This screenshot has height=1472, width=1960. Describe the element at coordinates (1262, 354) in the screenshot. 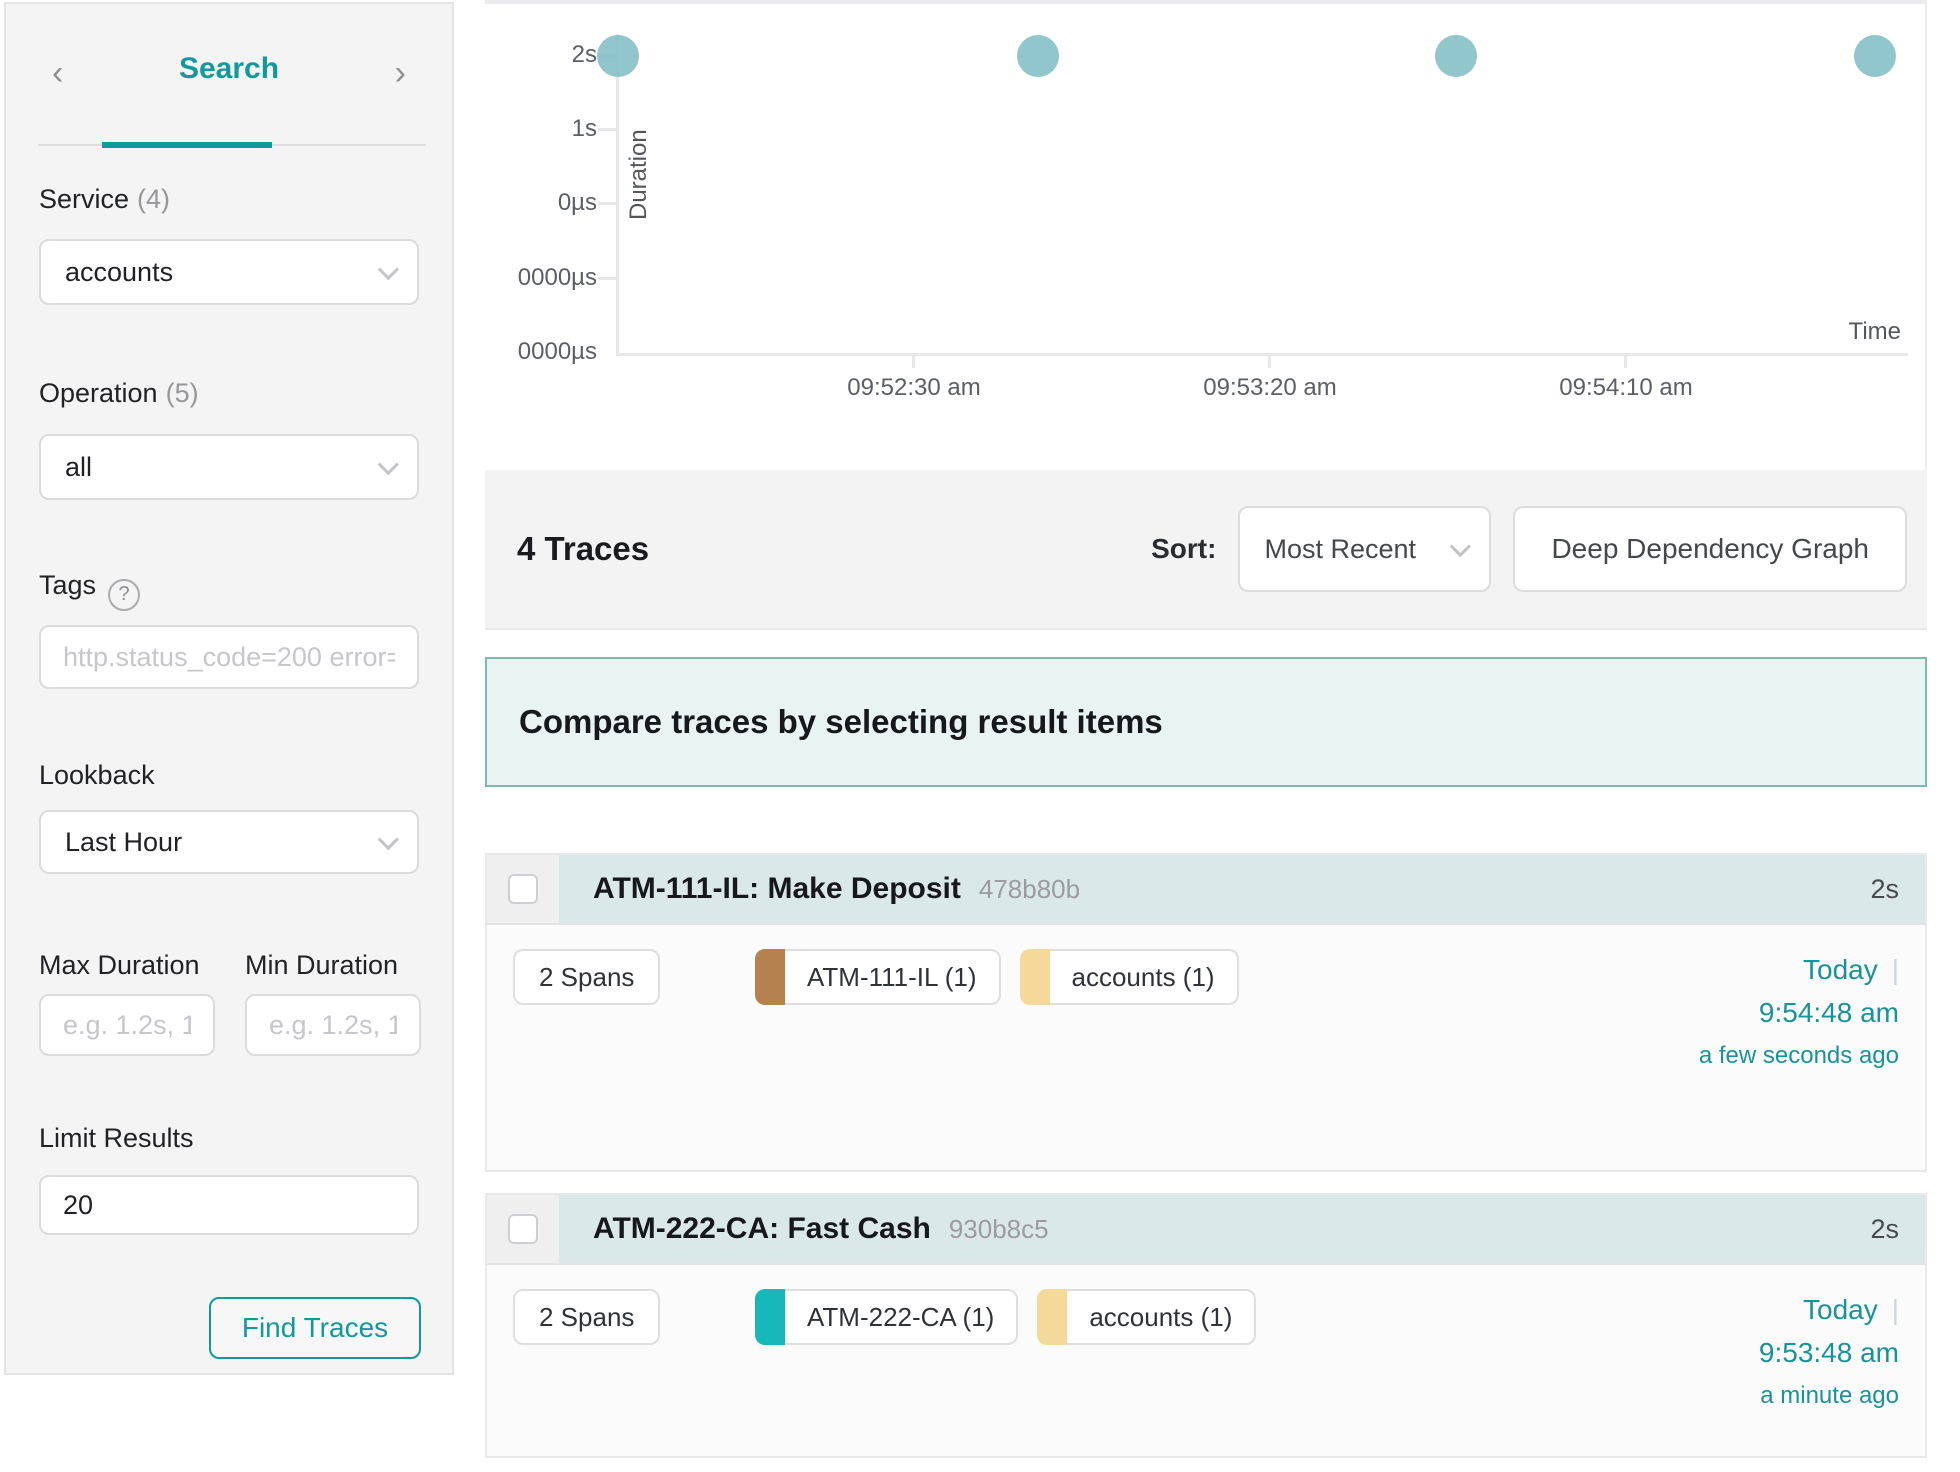

I see `x-axis-line` at that location.